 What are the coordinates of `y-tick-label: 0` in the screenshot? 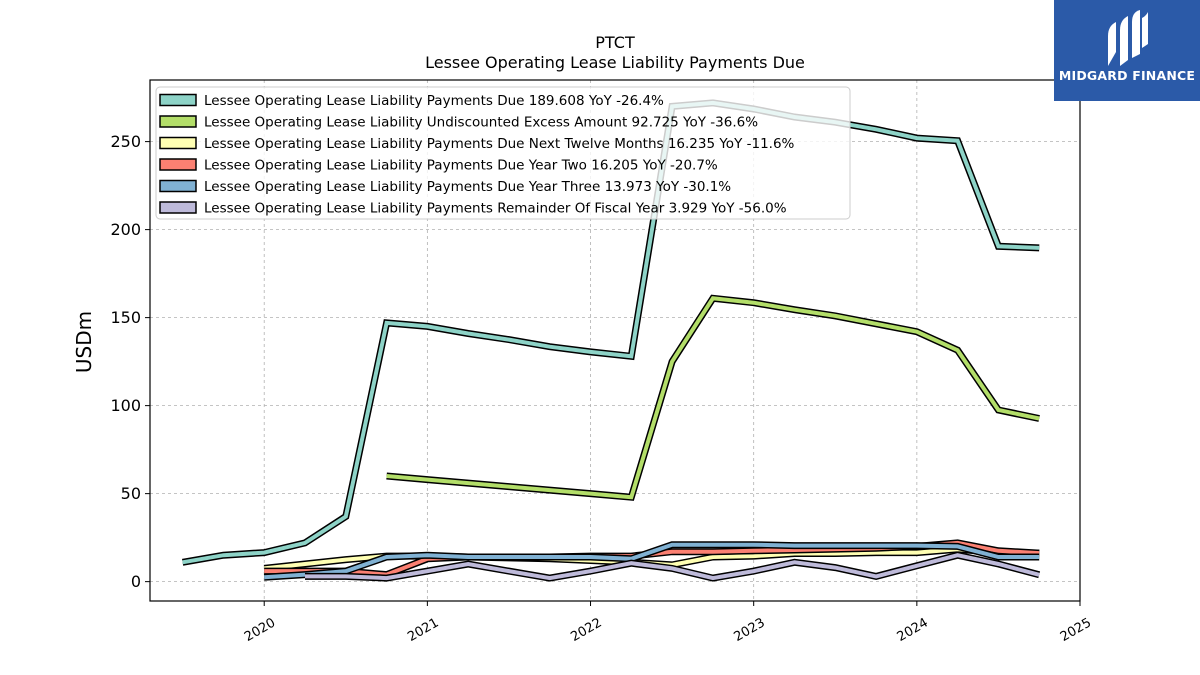 It's located at (136, 581).